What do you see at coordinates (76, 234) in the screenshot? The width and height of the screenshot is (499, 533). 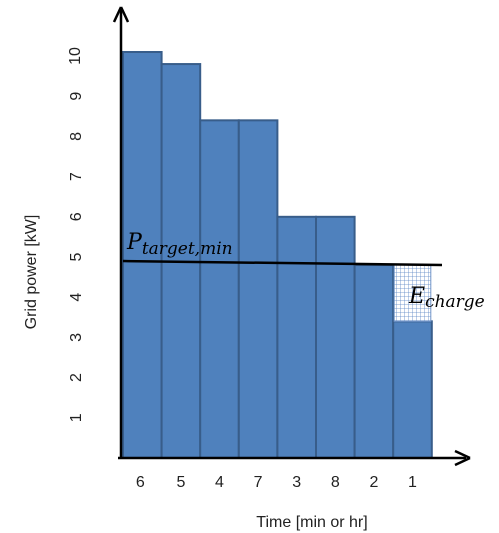 I see `y-tick-labels: 1 2 3 4 5 6 7 8 9 10` at bounding box center [76, 234].